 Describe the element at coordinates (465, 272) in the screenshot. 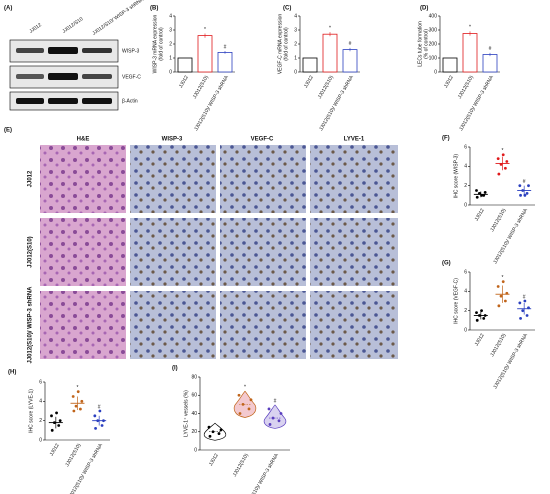

I see `y-tick-label: 6` at that location.